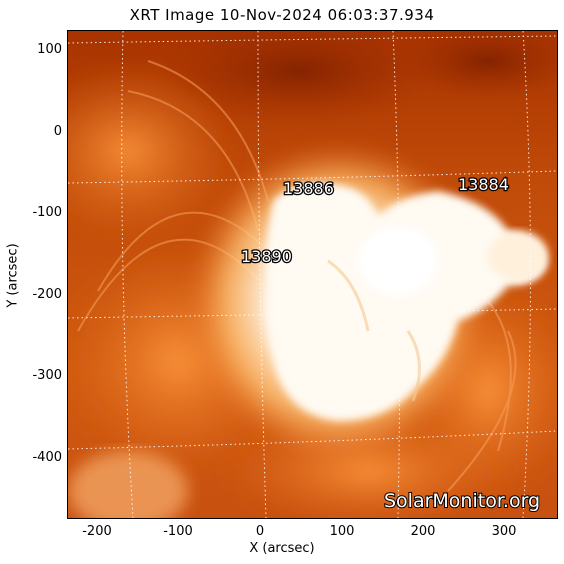 This screenshot has height=564, width=564. What do you see at coordinates (47, 294) in the screenshot?
I see `y-tick-label: -200` at bounding box center [47, 294].